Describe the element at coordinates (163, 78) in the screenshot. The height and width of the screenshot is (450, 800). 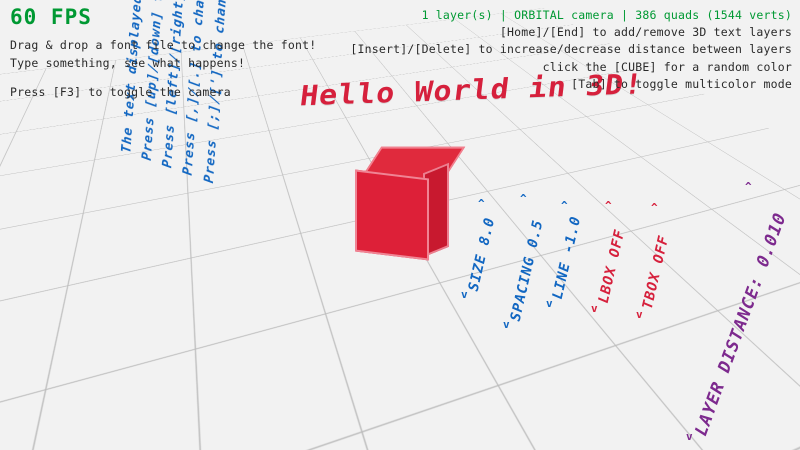
I see `hint-spacer` at that location.